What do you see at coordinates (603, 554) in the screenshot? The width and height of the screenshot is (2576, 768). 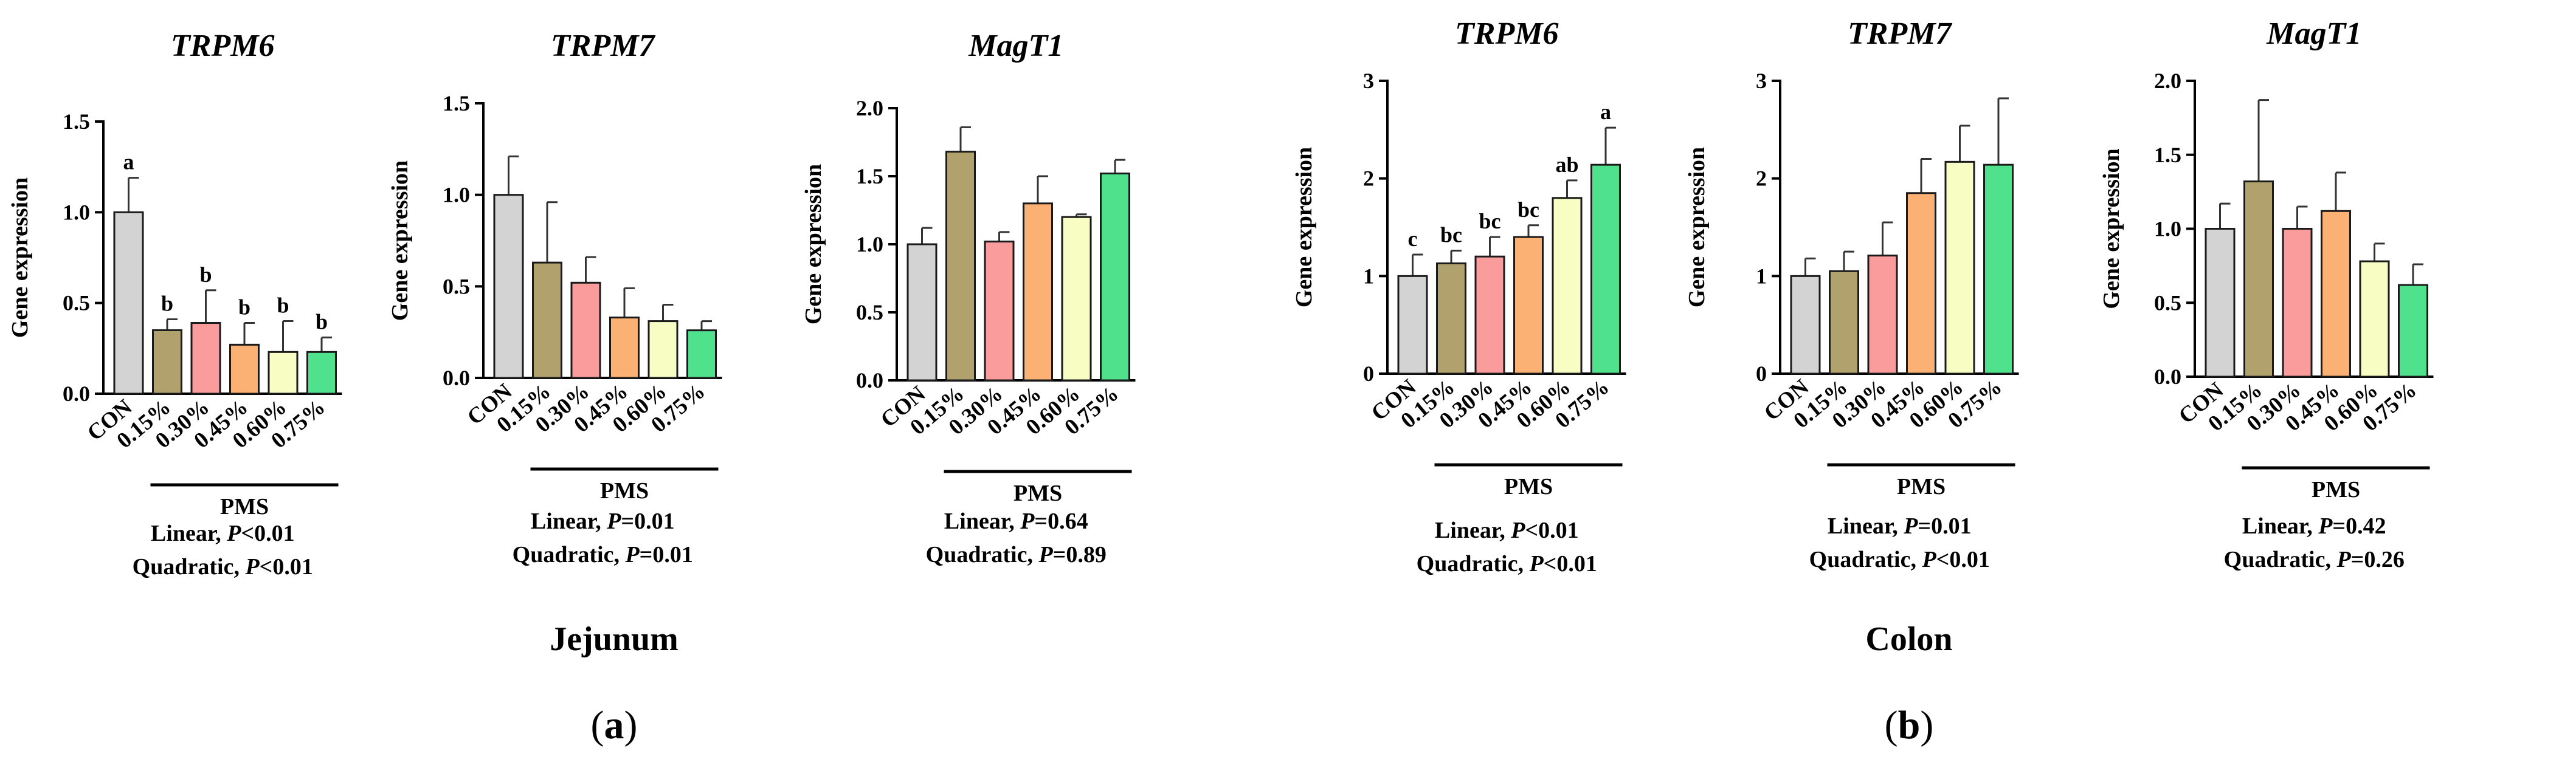 I see `stat-quadratic: Quadratic, P=0.01` at bounding box center [603, 554].